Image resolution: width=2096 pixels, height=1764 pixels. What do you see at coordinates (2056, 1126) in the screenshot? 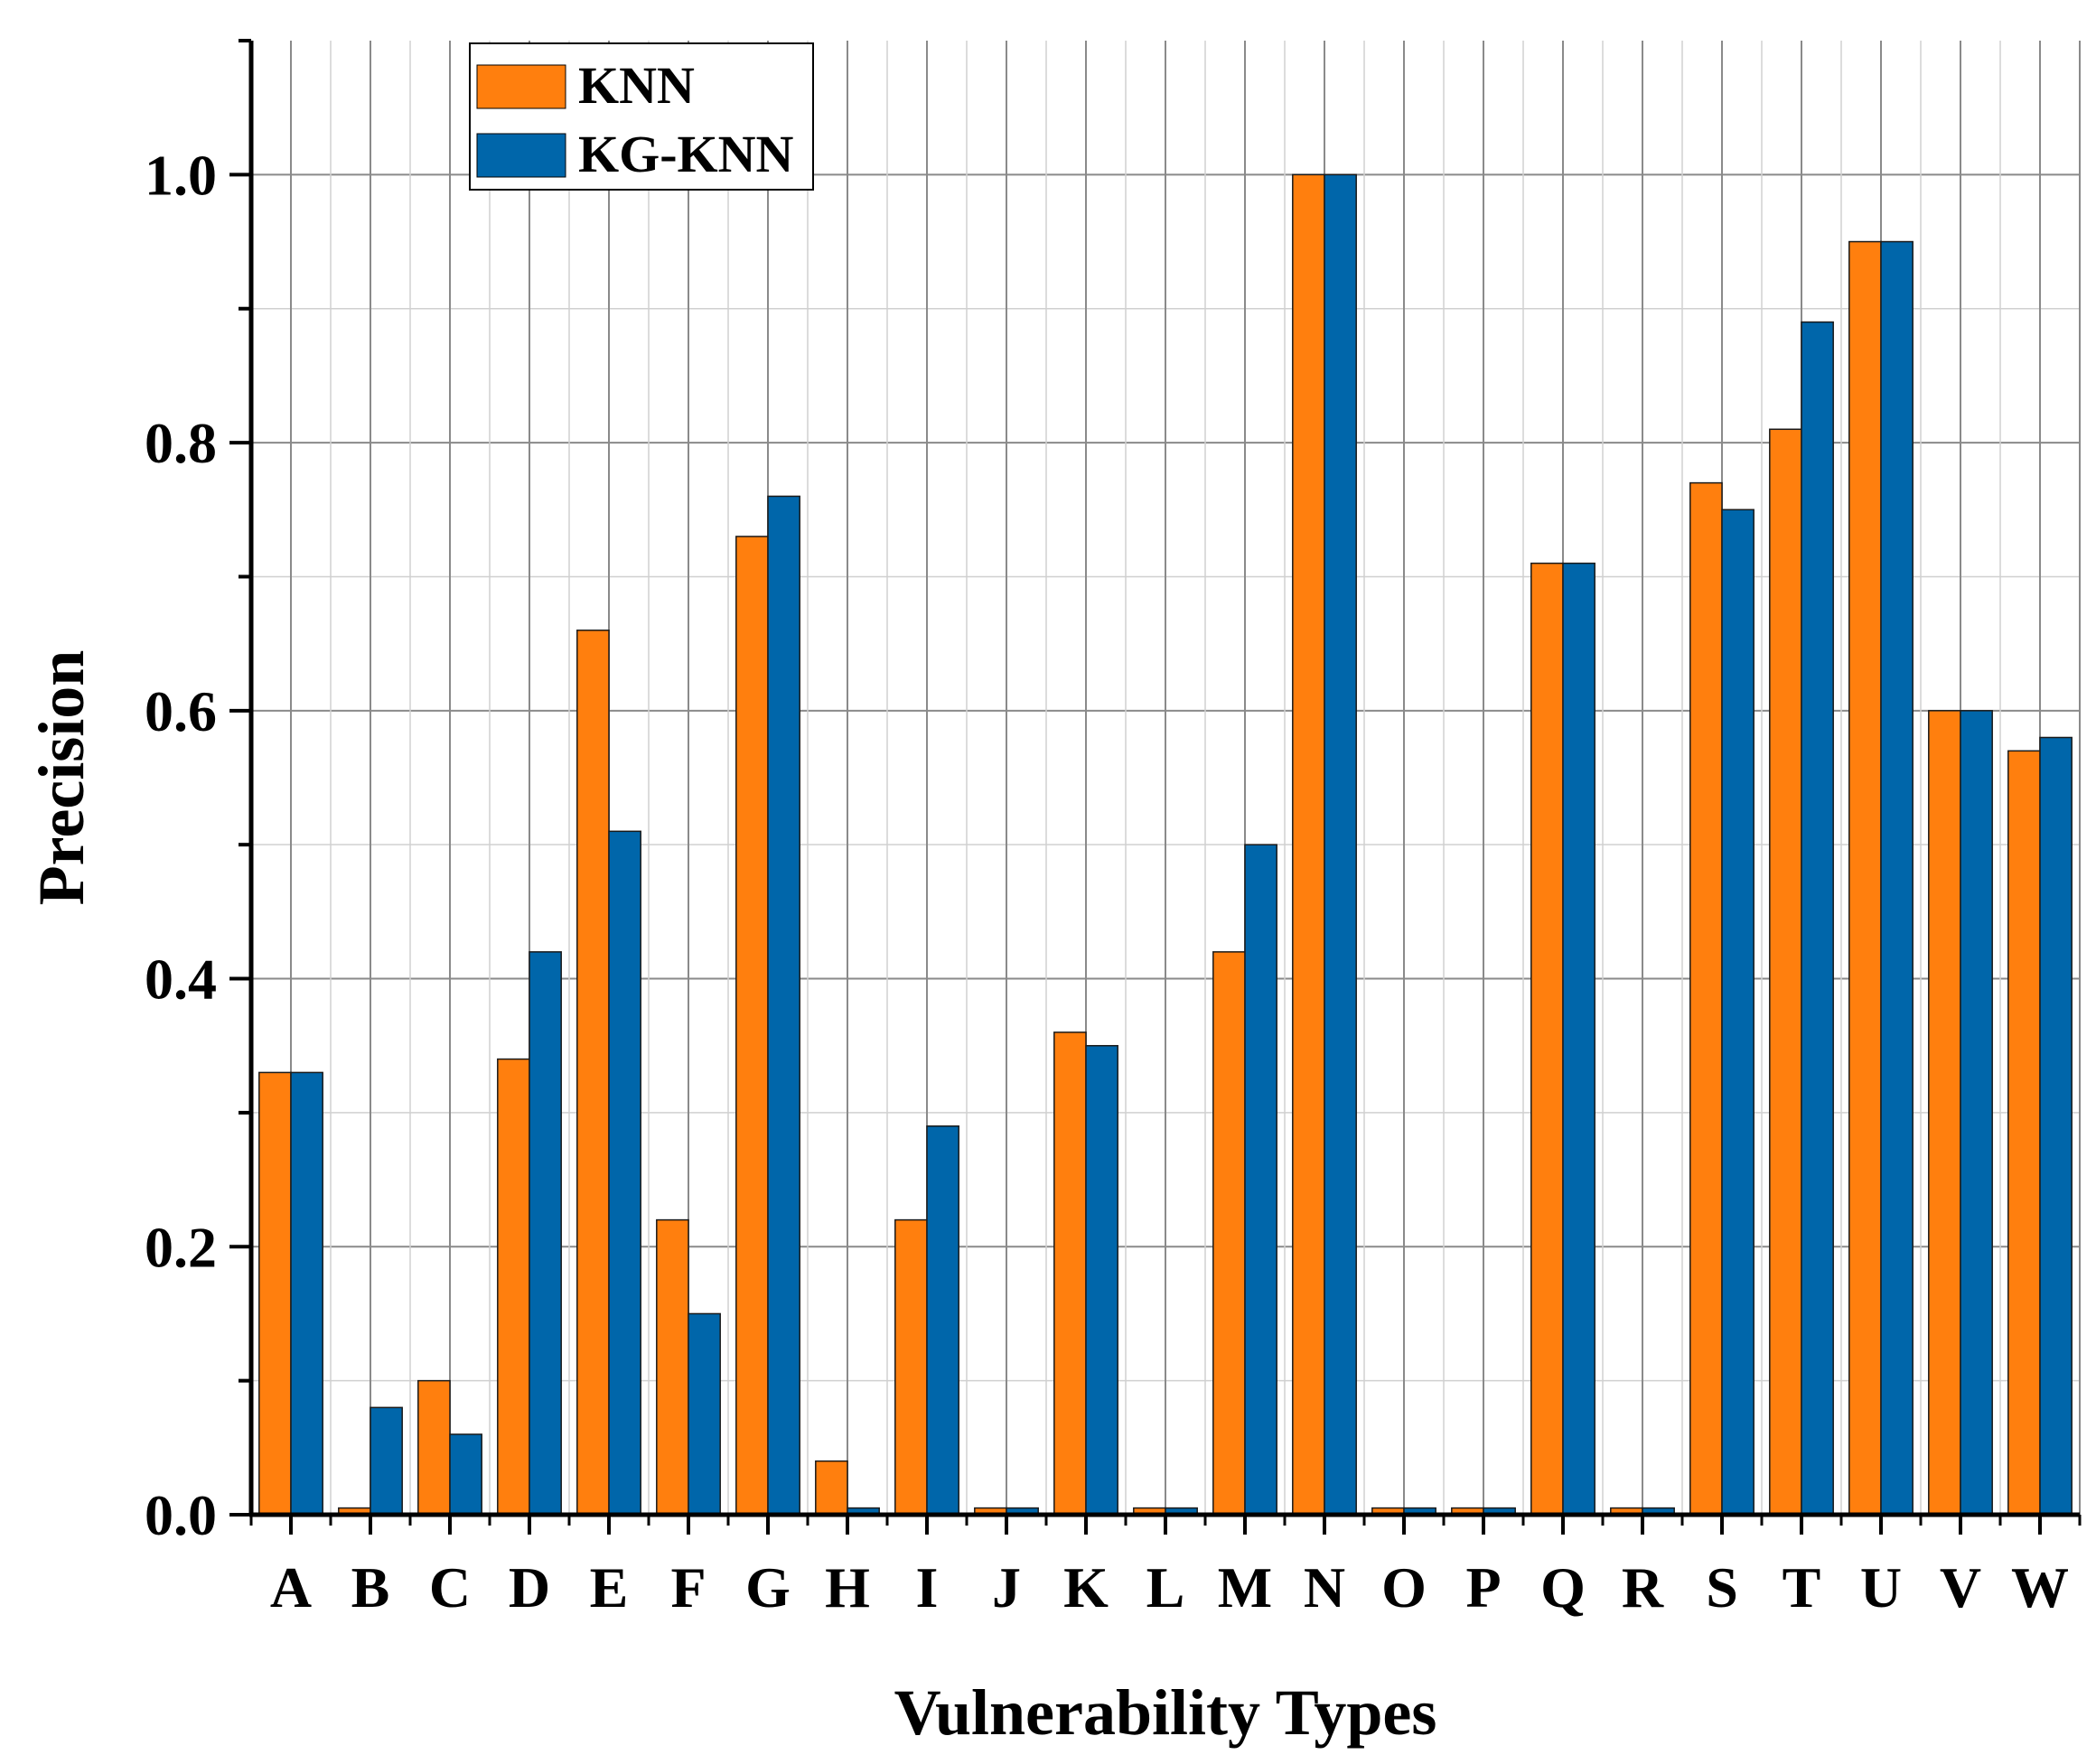
I see `bar-kg-knn-w` at bounding box center [2056, 1126].